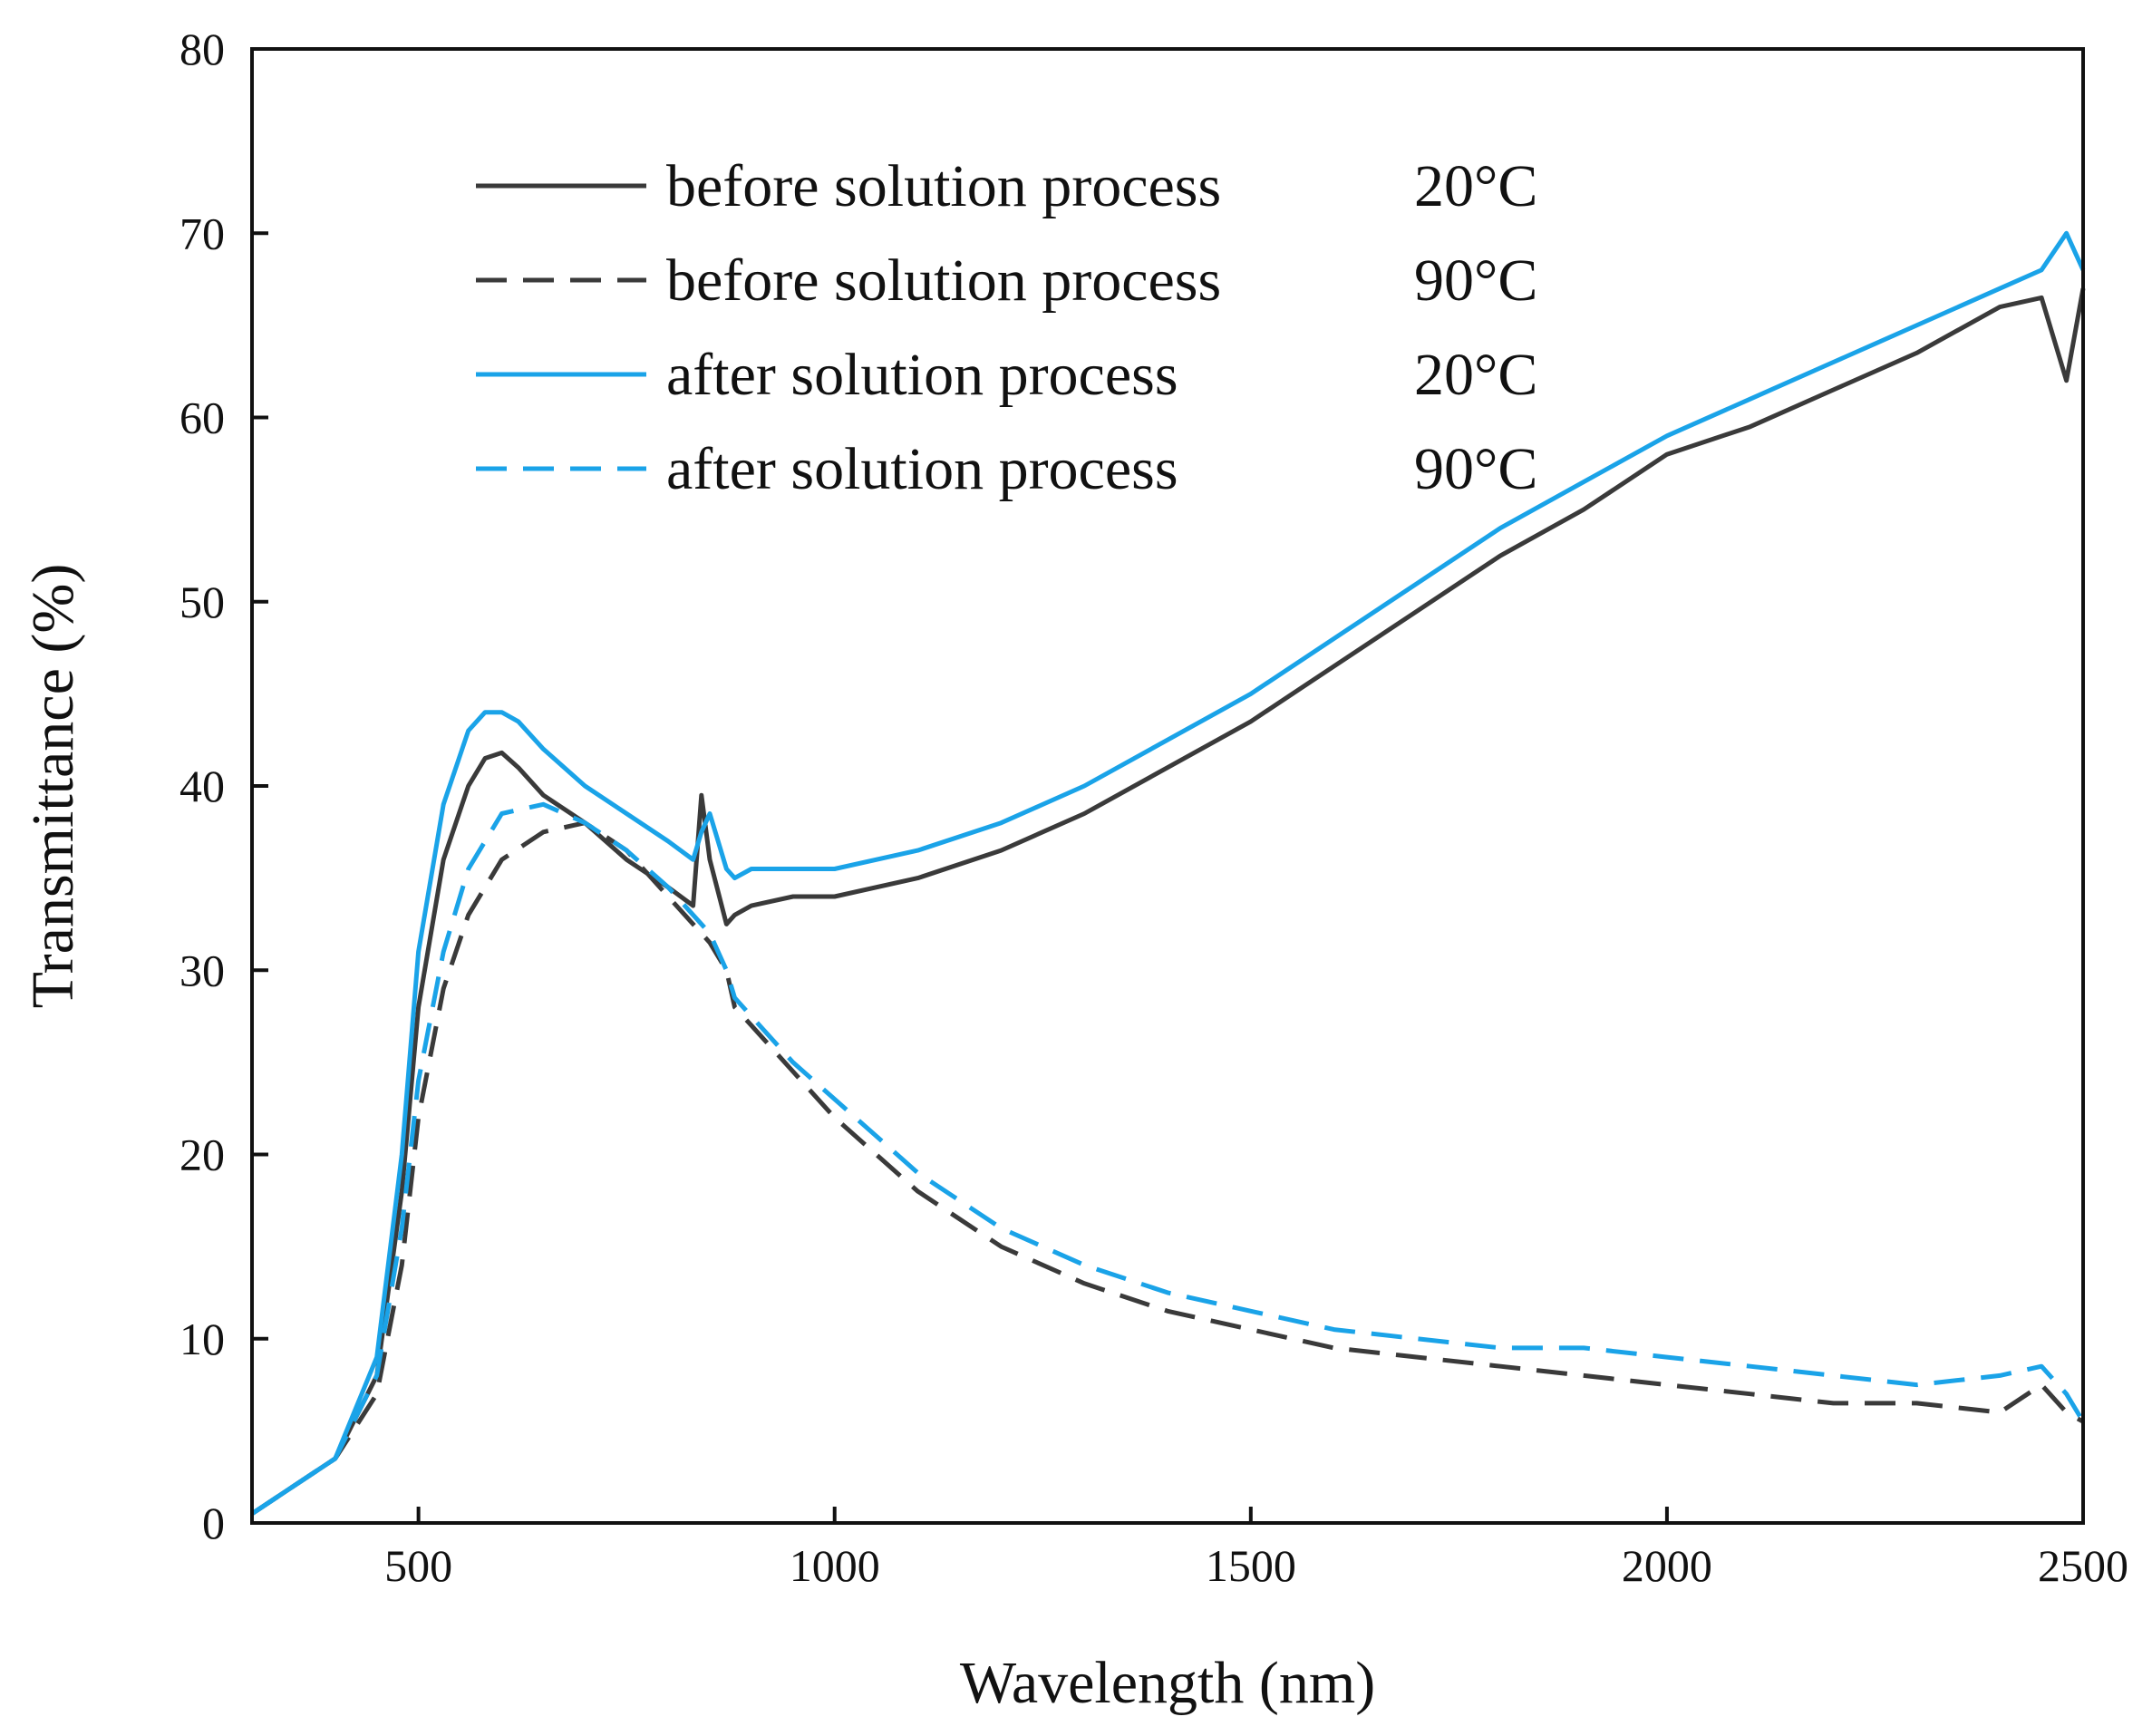 The height and width of the screenshot is (1736, 2152). What do you see at coordinates (418, 1565) in the screenshot?
I see `x-tick-label: 500` at bounding box center [418, 1565].